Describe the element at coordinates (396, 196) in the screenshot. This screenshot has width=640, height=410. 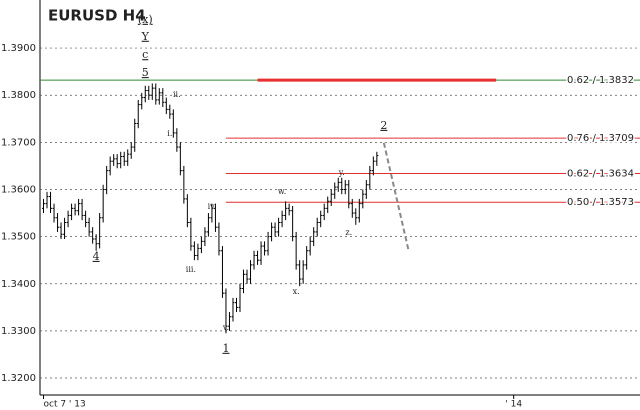
I see `projection-line` at that location.